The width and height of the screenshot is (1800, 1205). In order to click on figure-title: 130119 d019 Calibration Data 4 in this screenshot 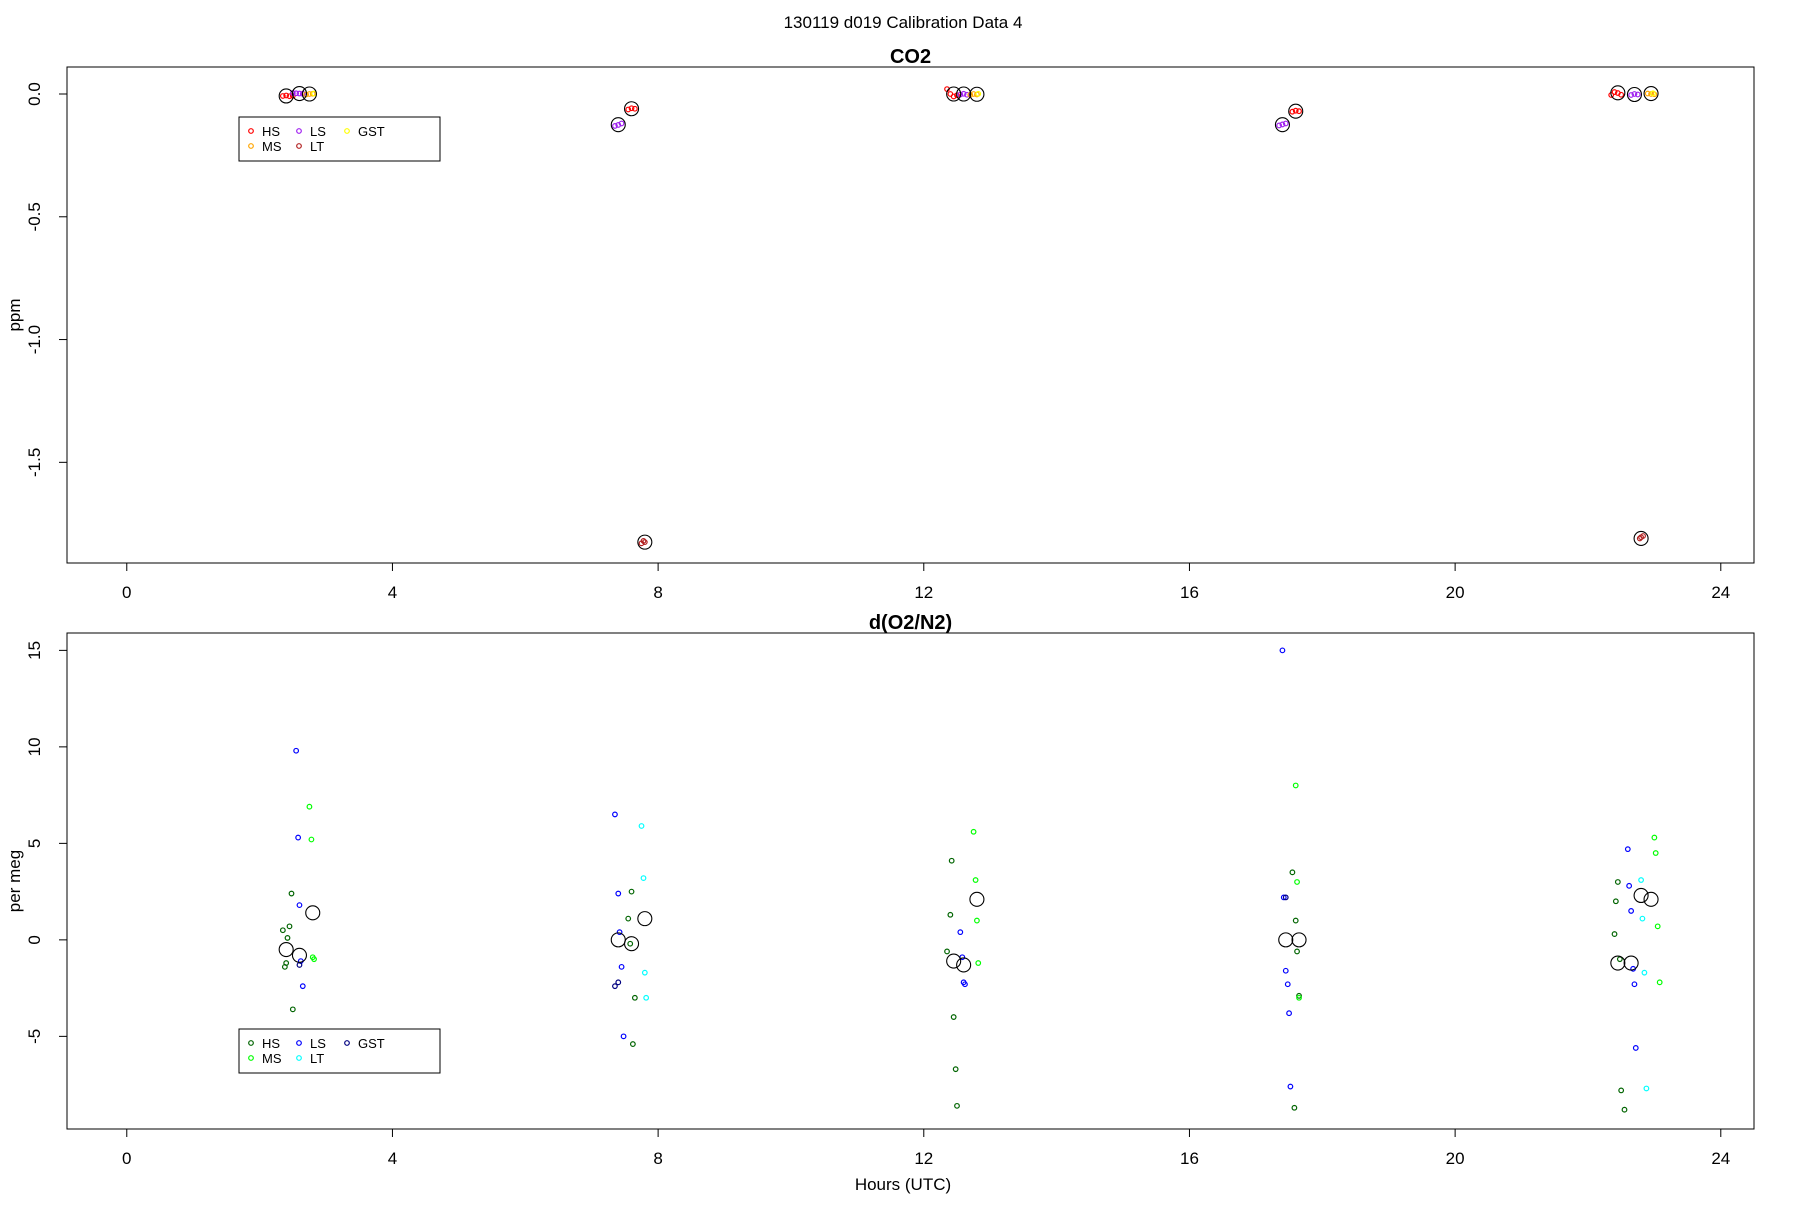, I will do `click(903, 22)`.